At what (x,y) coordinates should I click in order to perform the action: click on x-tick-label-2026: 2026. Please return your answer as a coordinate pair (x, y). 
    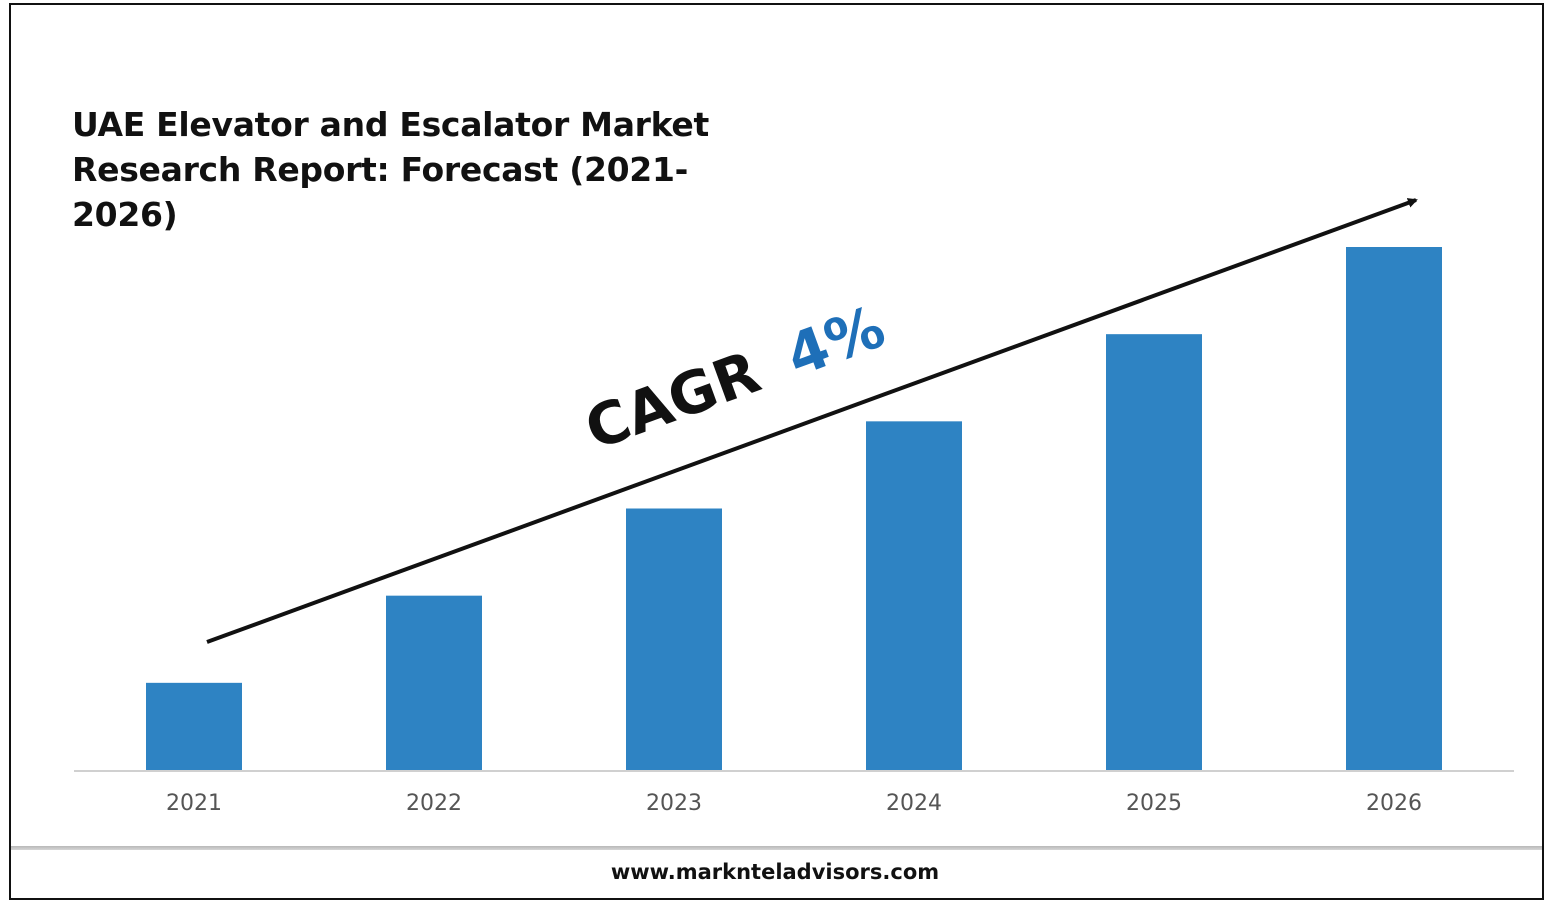
    Looking at the image, I should click on (1394, 803).